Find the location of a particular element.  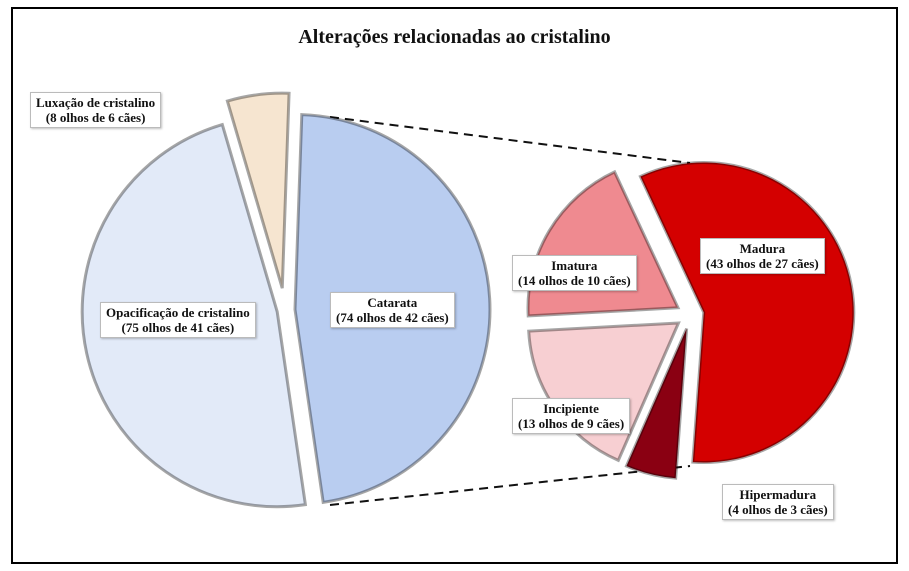

value-label: (4 olhos de 3 cães) is located at coordinates (778, 509).